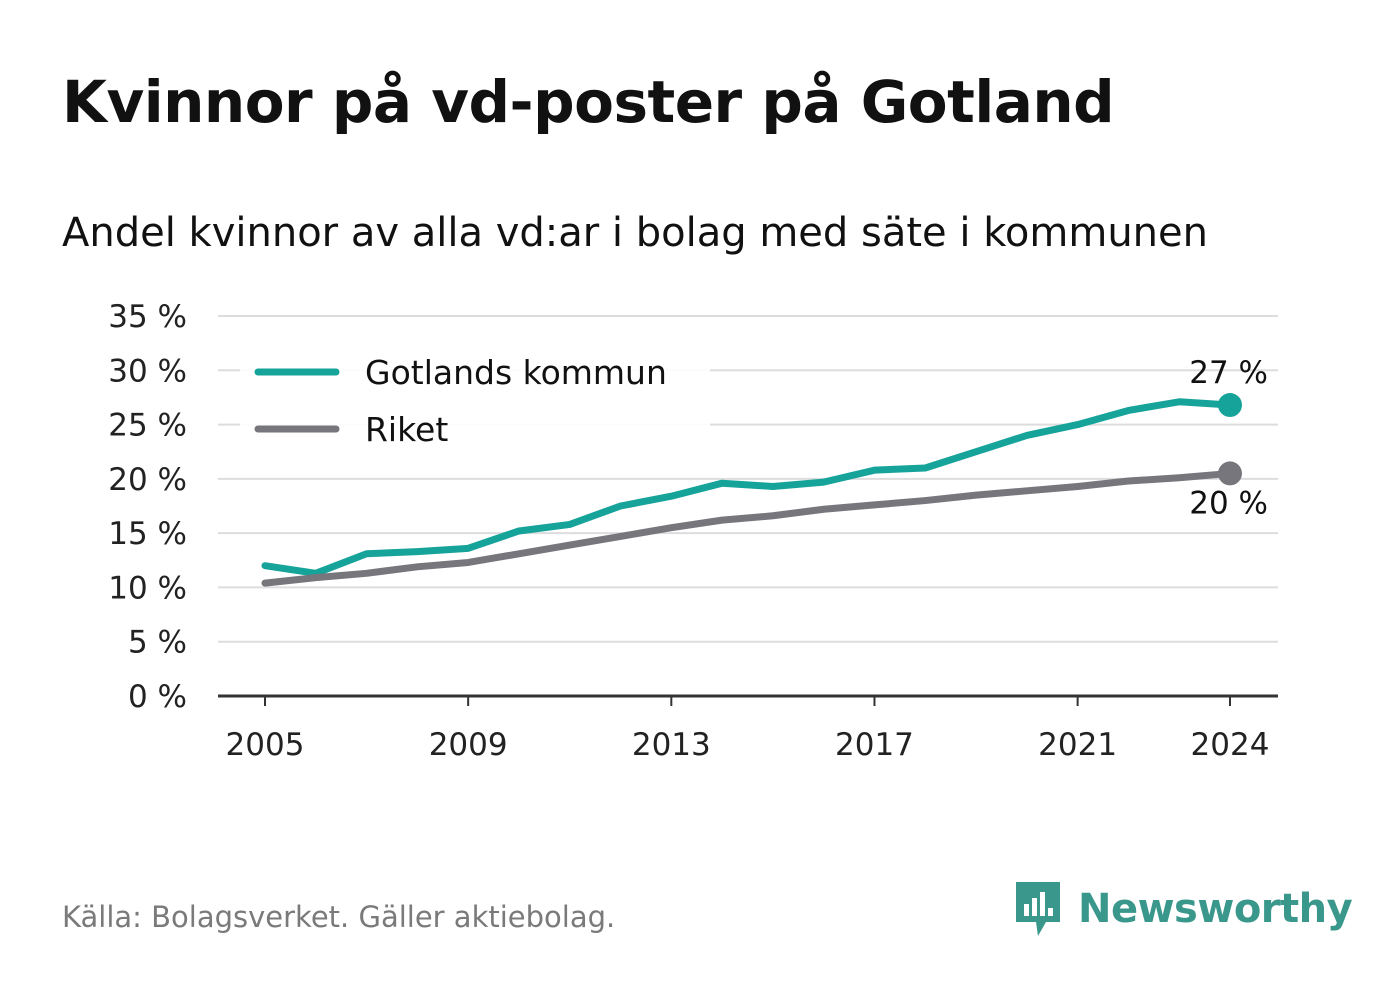  What do you see at coordinates (147, 371) in the screenshot?
I see `y-tick-label: 30 %` at bounding box center [147, 371].